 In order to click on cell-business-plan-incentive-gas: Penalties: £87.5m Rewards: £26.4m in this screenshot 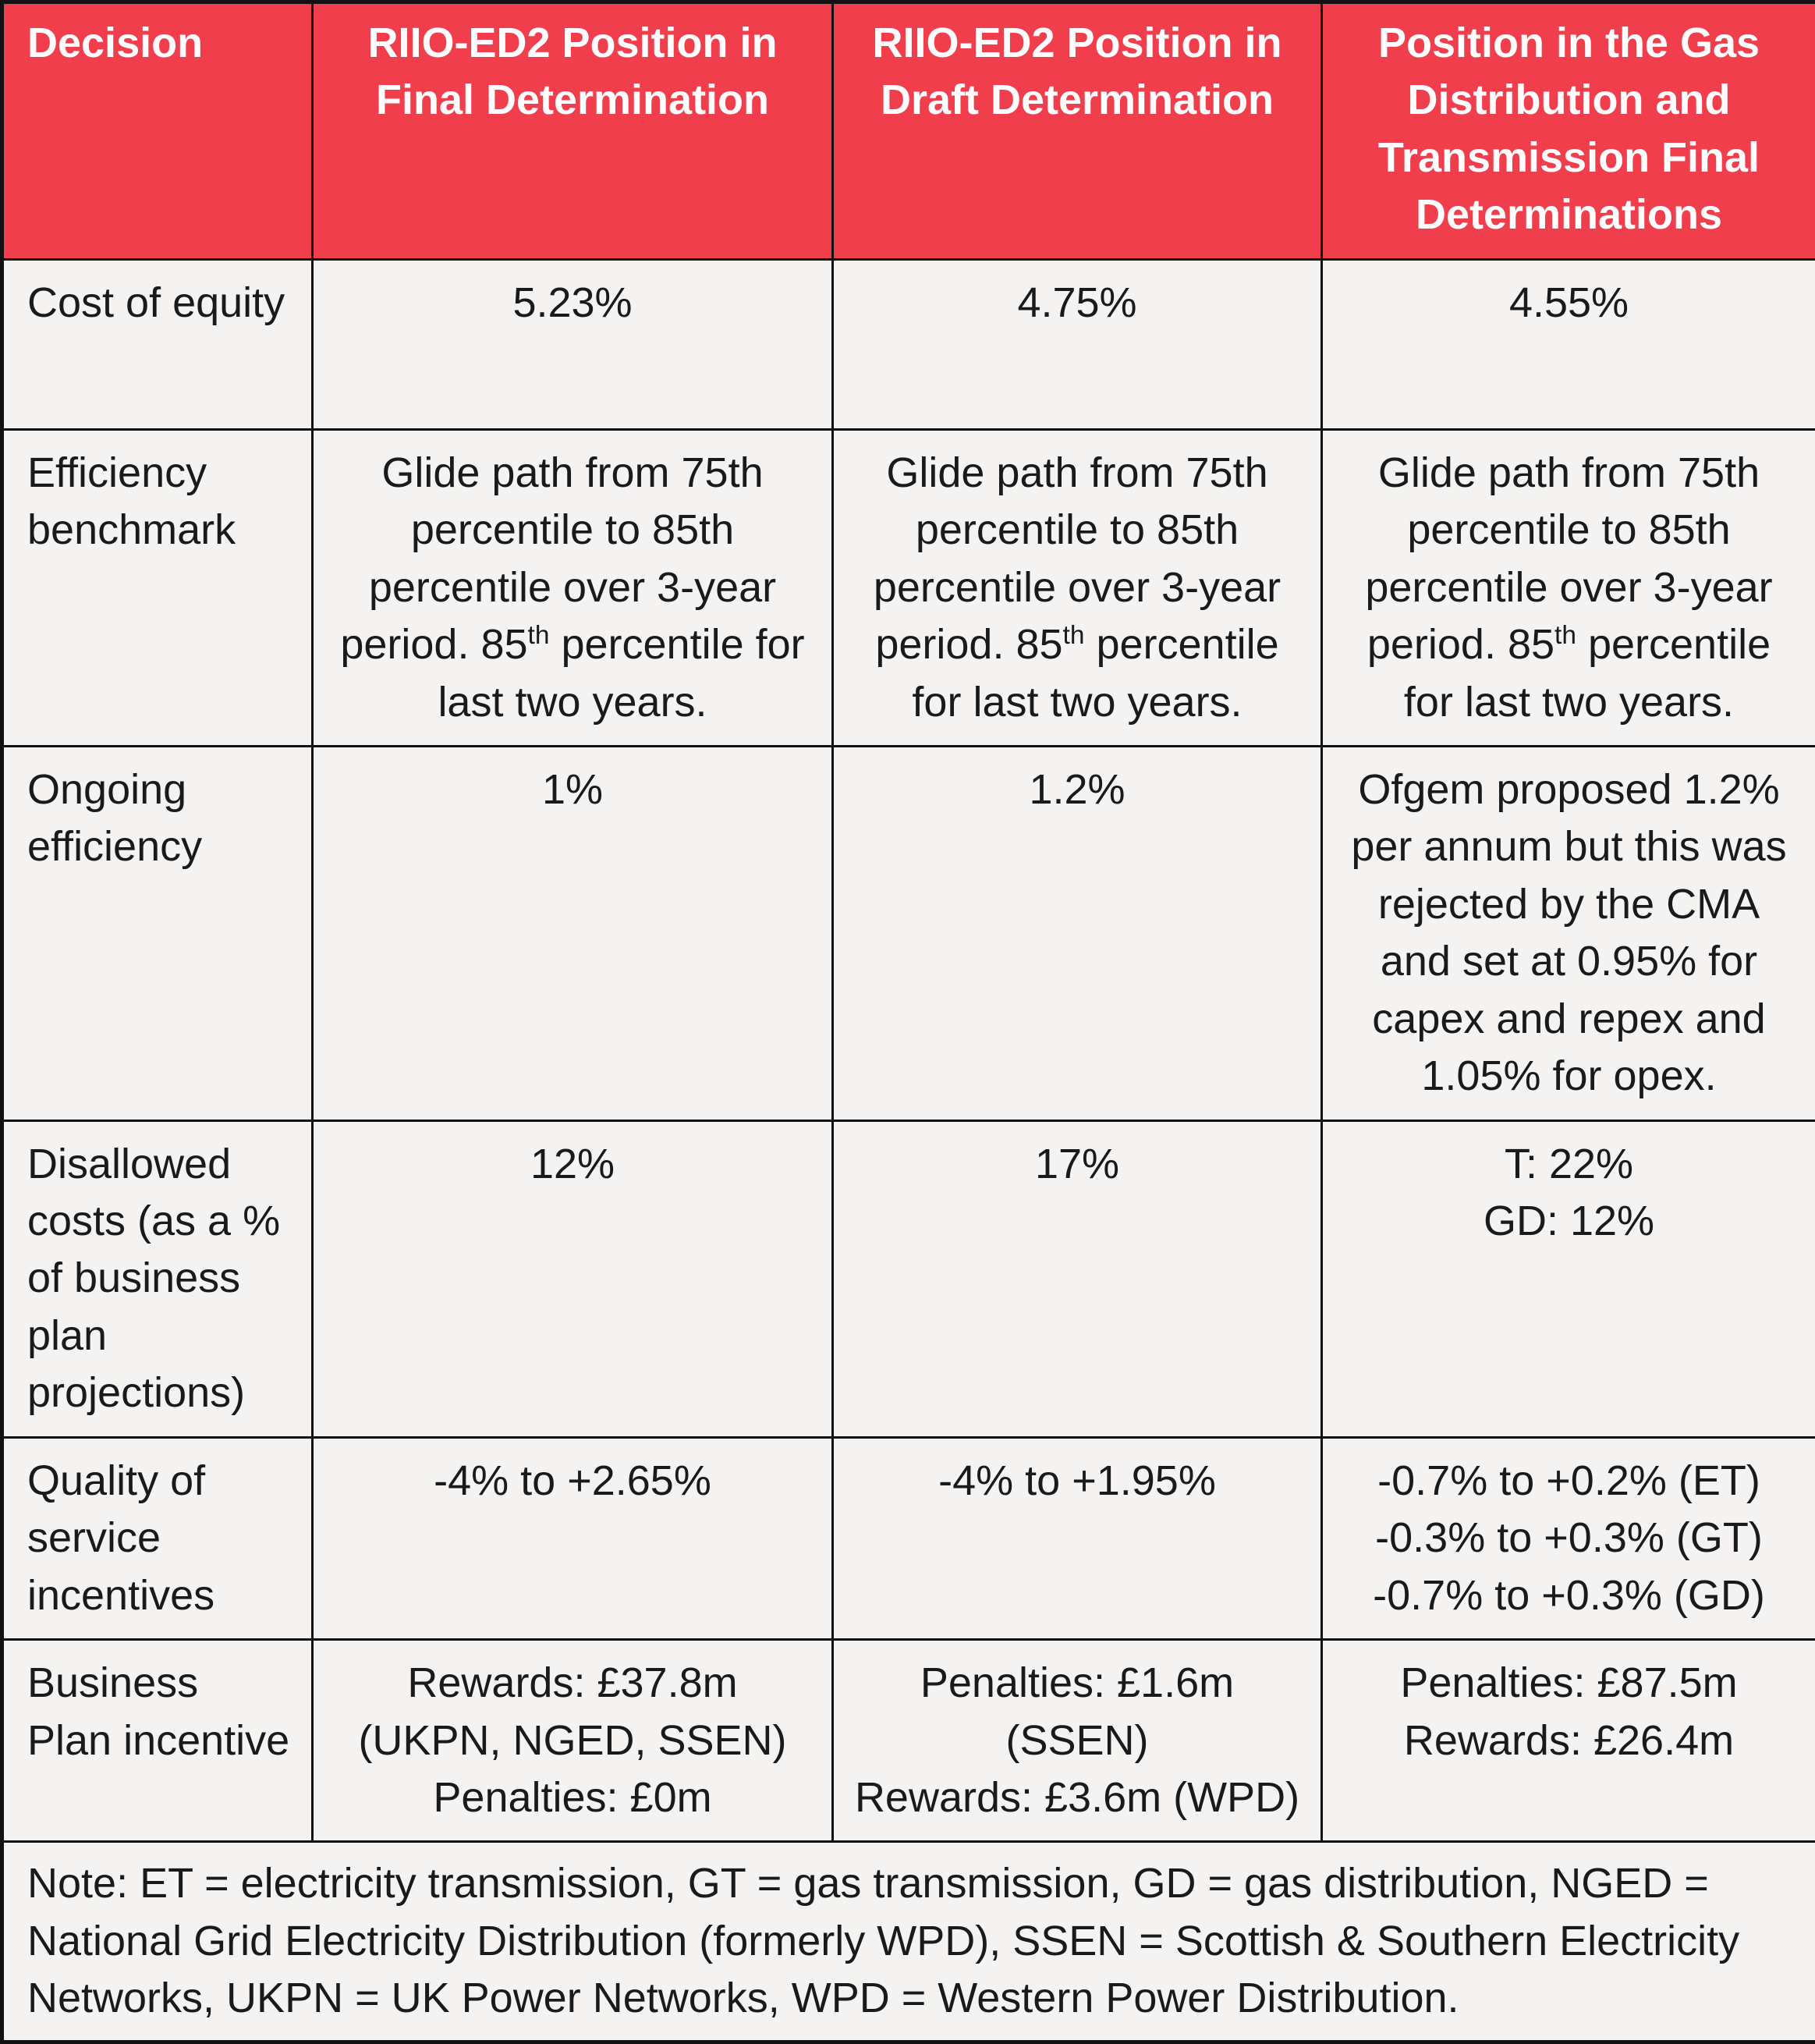, I will do `click(1568, 1741)`.